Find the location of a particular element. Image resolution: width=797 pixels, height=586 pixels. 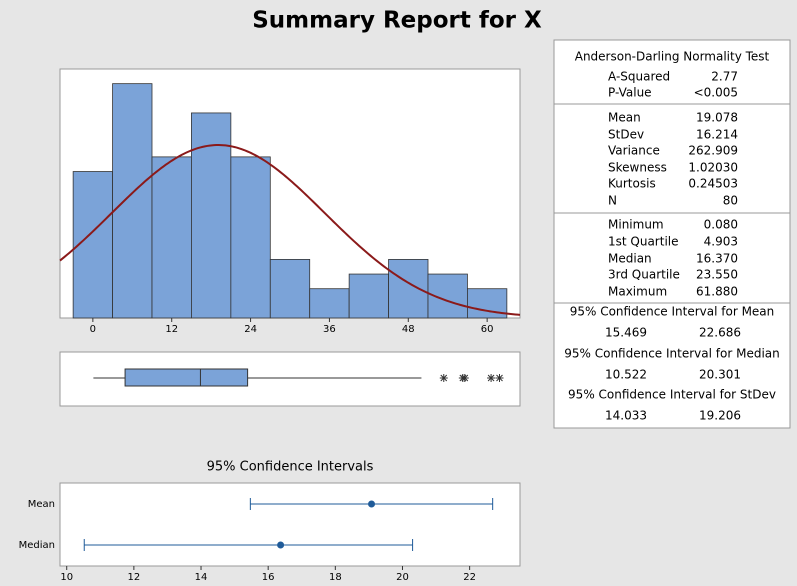

stat-value: 1.02030 is located at coordinates (713, 168).